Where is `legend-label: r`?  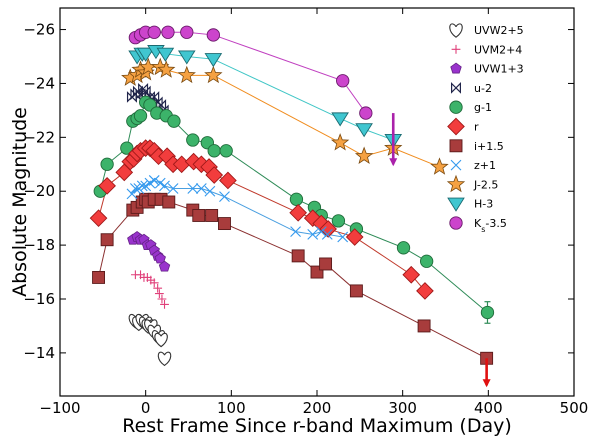
legend-label: r is located at coordinates (476, 127).